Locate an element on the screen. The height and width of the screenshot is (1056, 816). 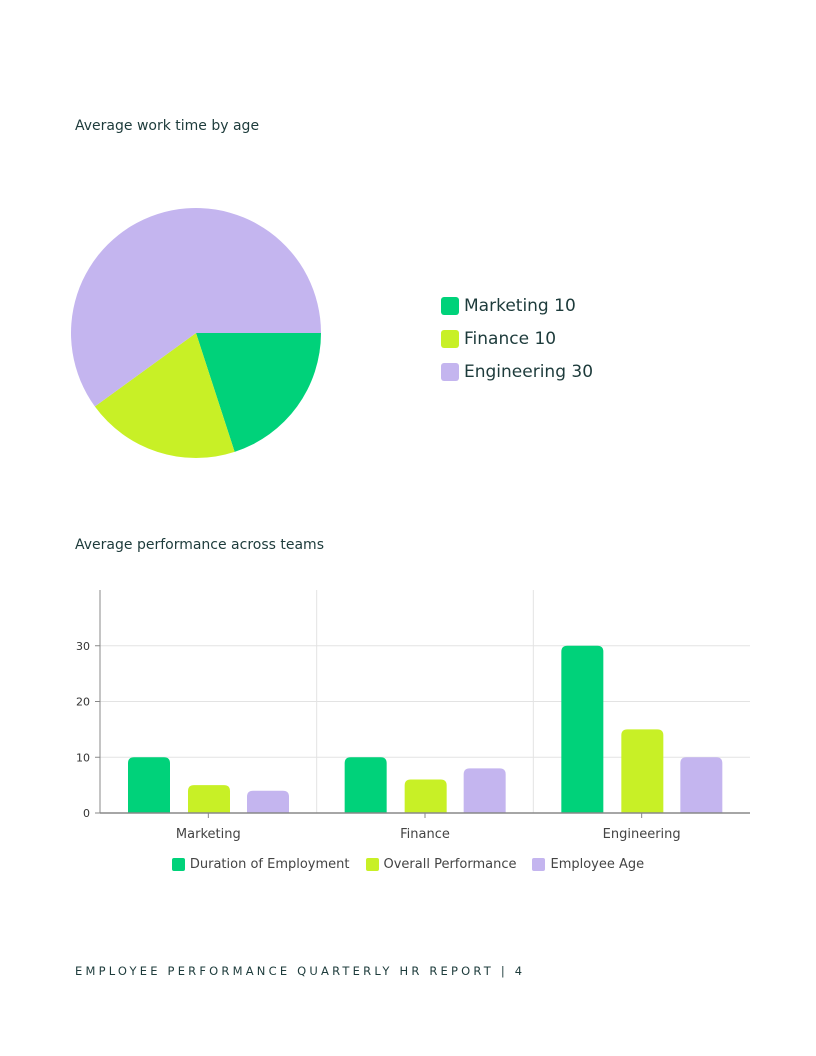
pie-legend-item: Marketing 10 is located at coordinates (517, 305).